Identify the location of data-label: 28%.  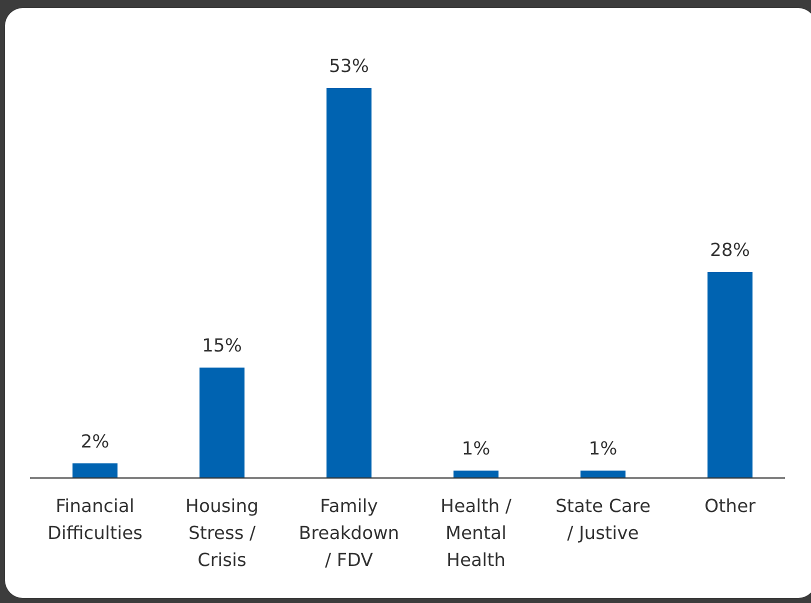
(730, 250).